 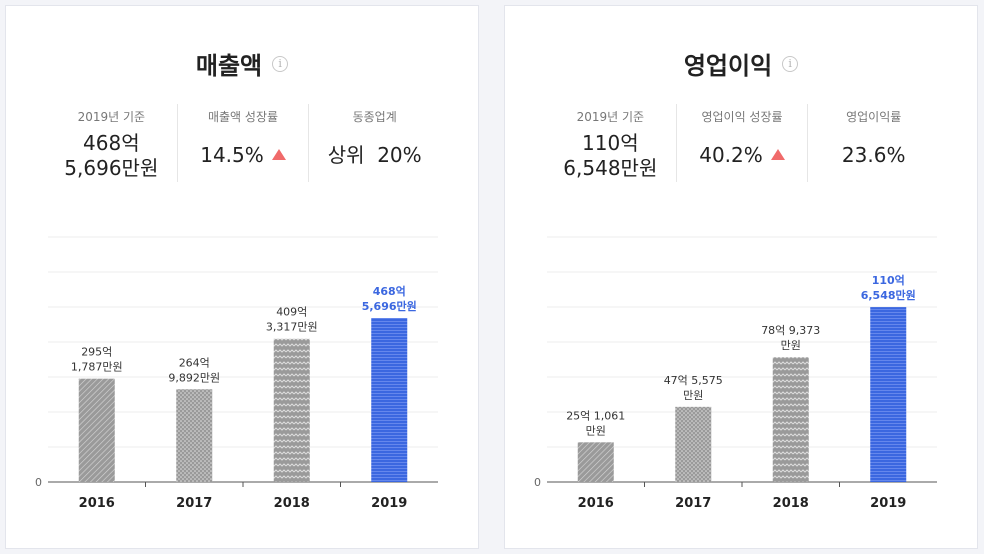 What do you see at coordinates (291, 312) in the screenshot?
I see `bar-value-label: 409억` at bounding box center [291, 312].